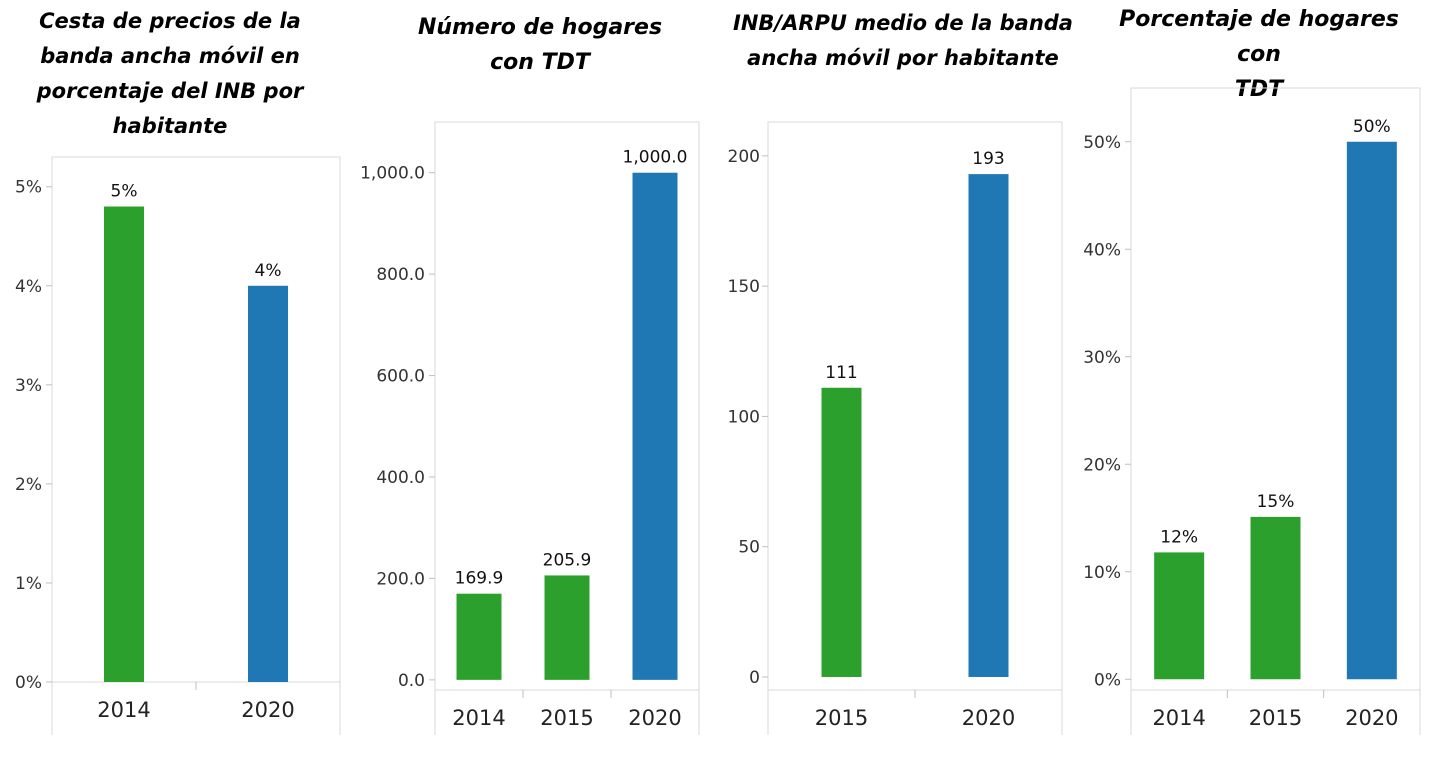 This screenshot has height=766, width=1444. What do you see at coordinates (124, 444) in the screenshot?
I see `chart-1-bar-2014` at bounding box center [124, 444].